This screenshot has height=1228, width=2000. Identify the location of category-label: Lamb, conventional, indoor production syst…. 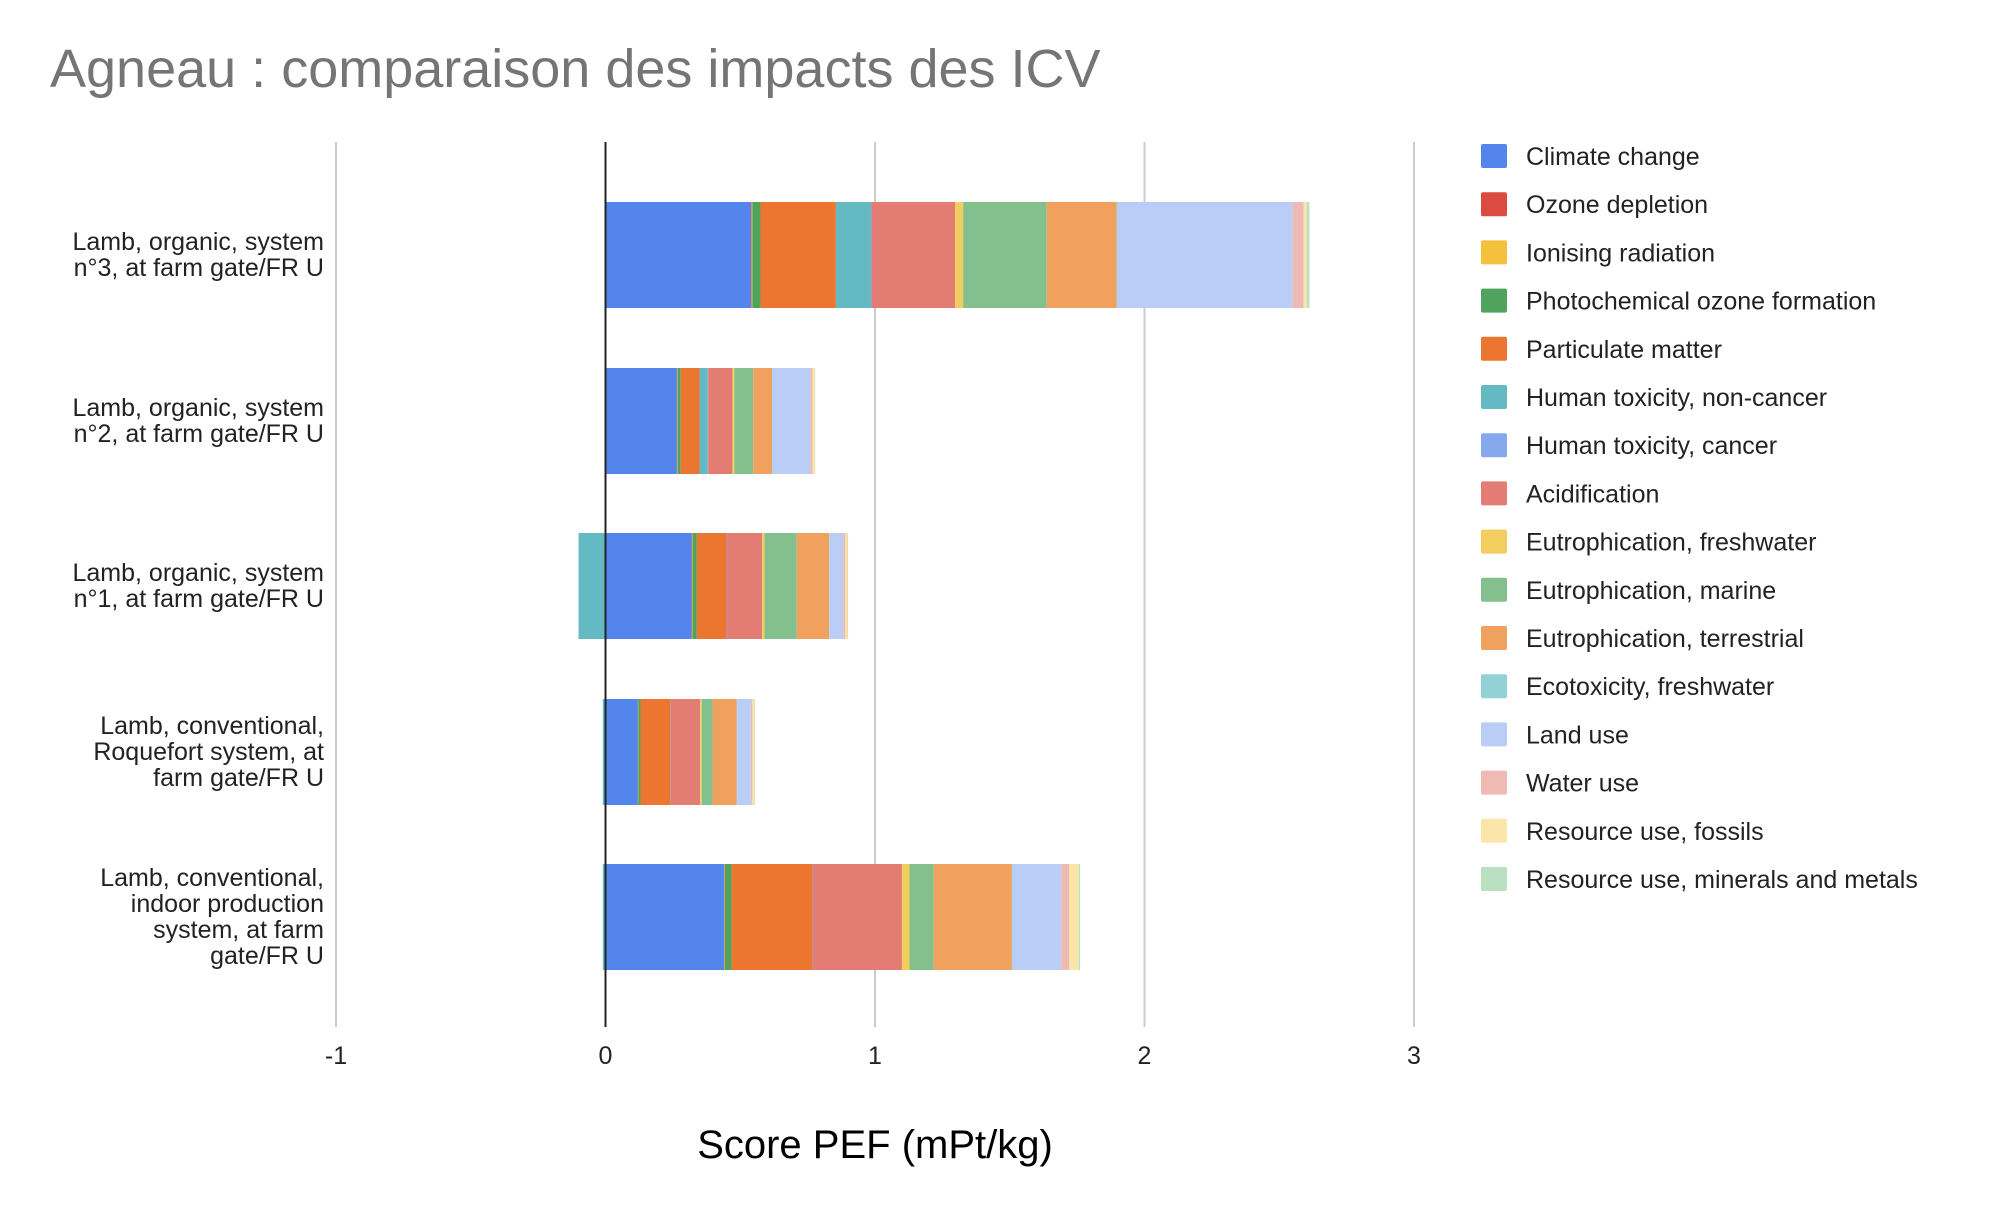
(212, 917).